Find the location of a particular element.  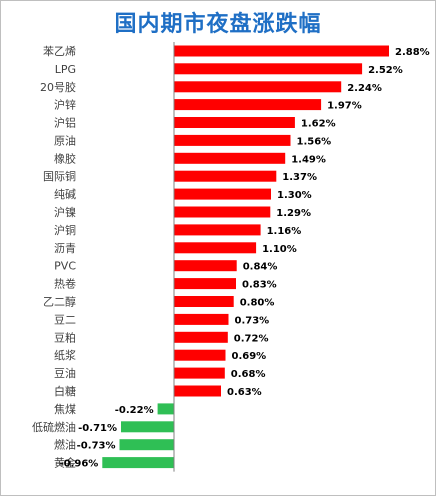

value-label: 2.52% is located at coordinates (385, 70).